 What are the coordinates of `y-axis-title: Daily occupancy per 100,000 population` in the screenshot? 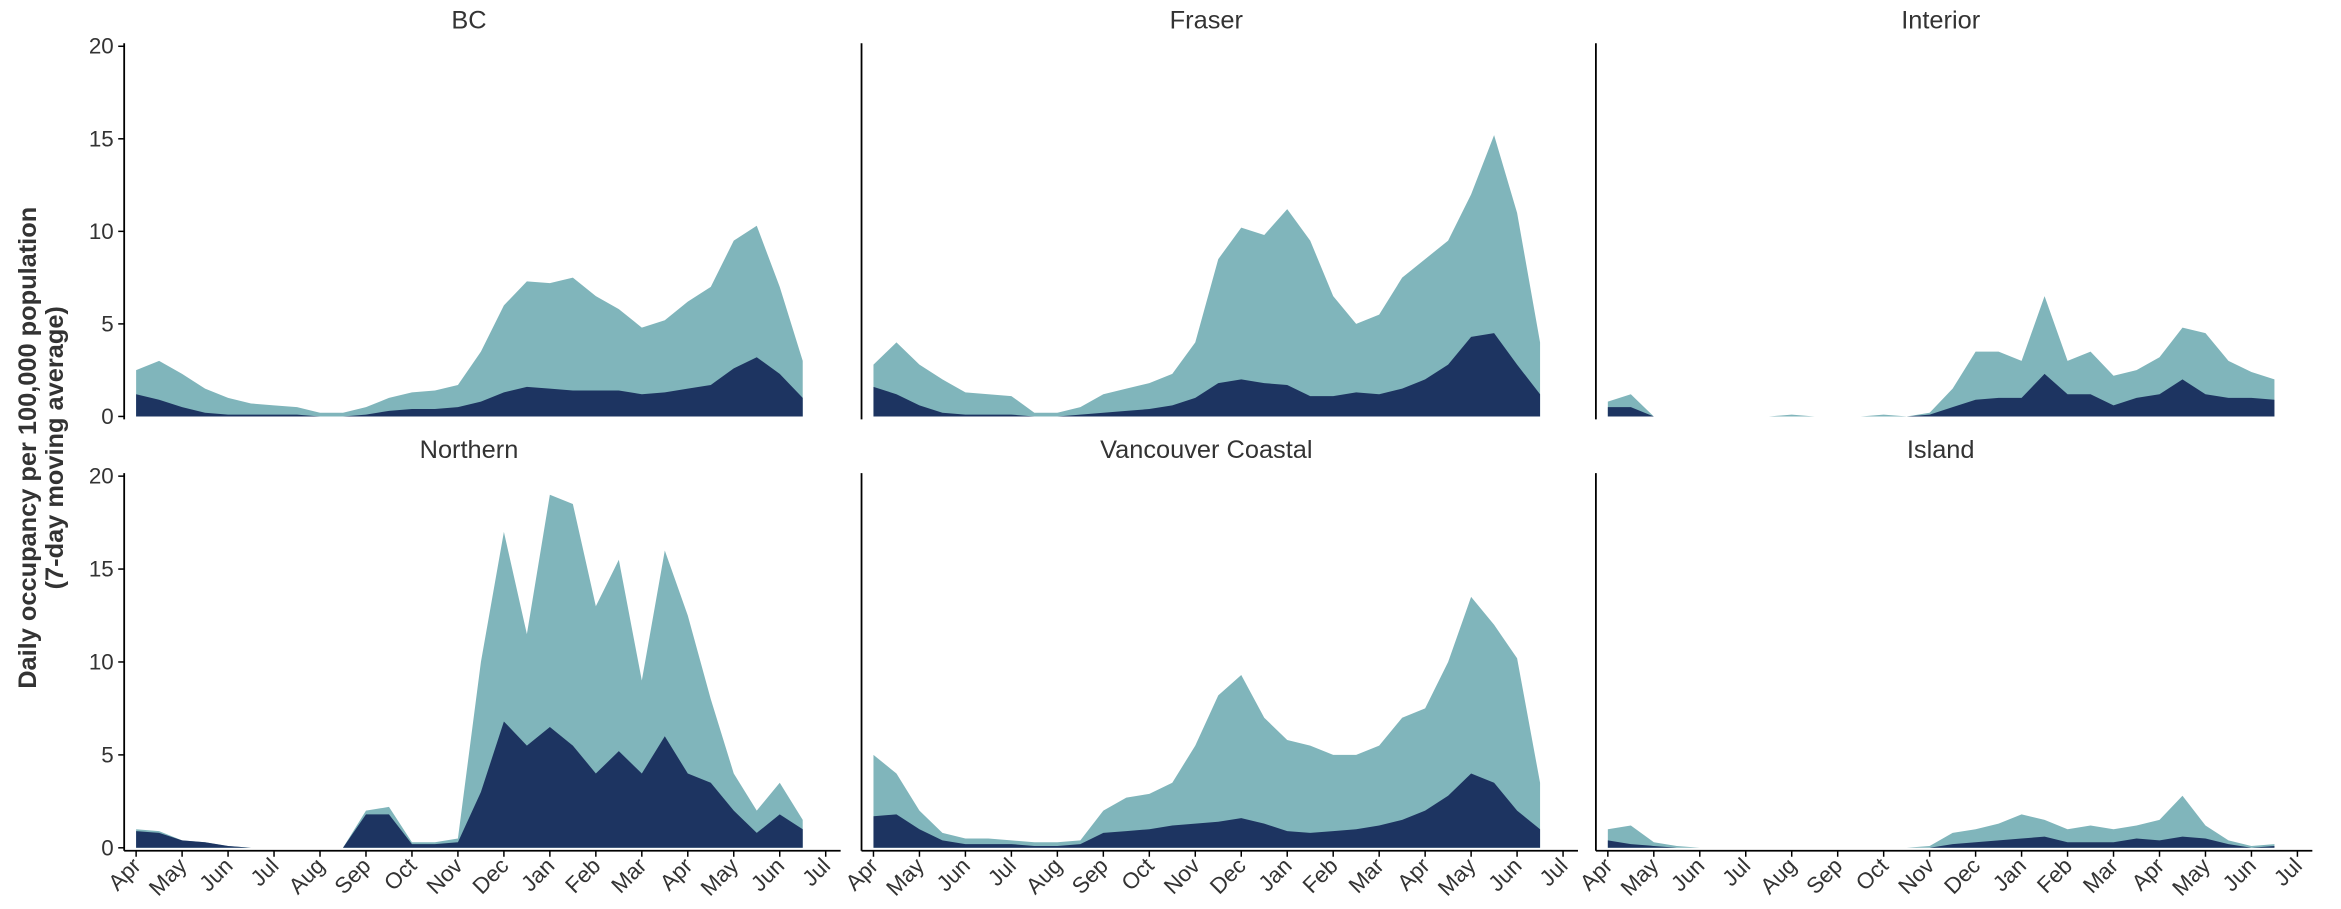 It's located at (28, 448).